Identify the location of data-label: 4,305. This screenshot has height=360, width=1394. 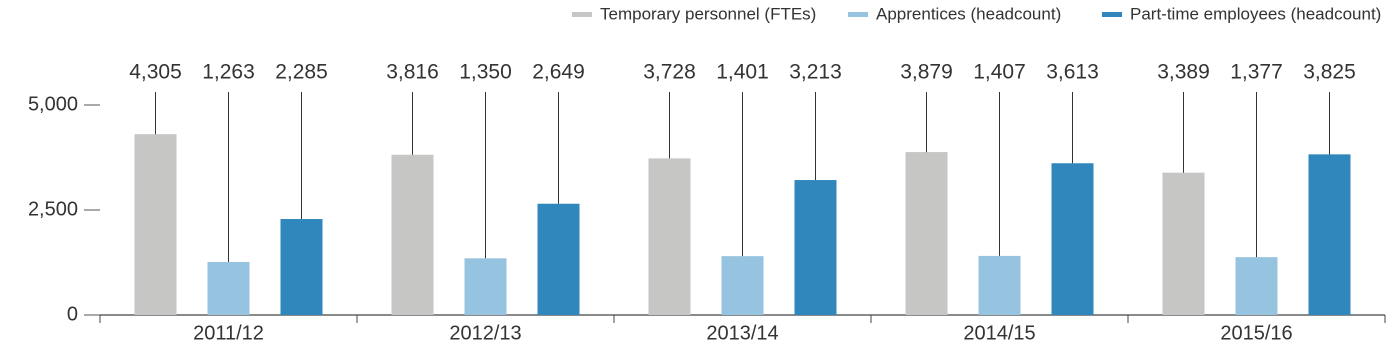
(155, 72).